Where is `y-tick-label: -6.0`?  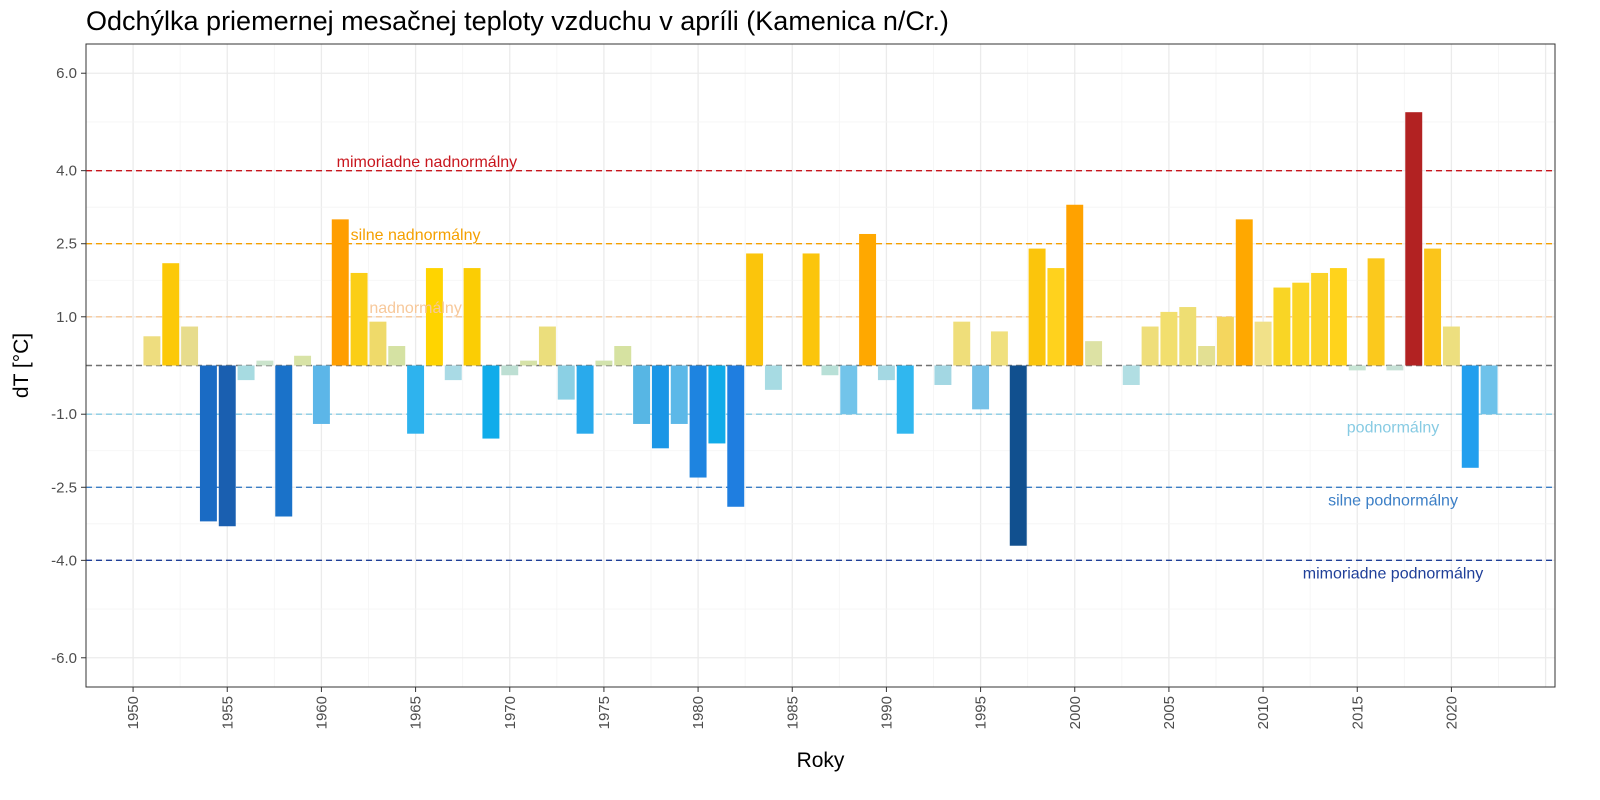 y-tick-label: -6.0 is located at coordinates (64, 658).